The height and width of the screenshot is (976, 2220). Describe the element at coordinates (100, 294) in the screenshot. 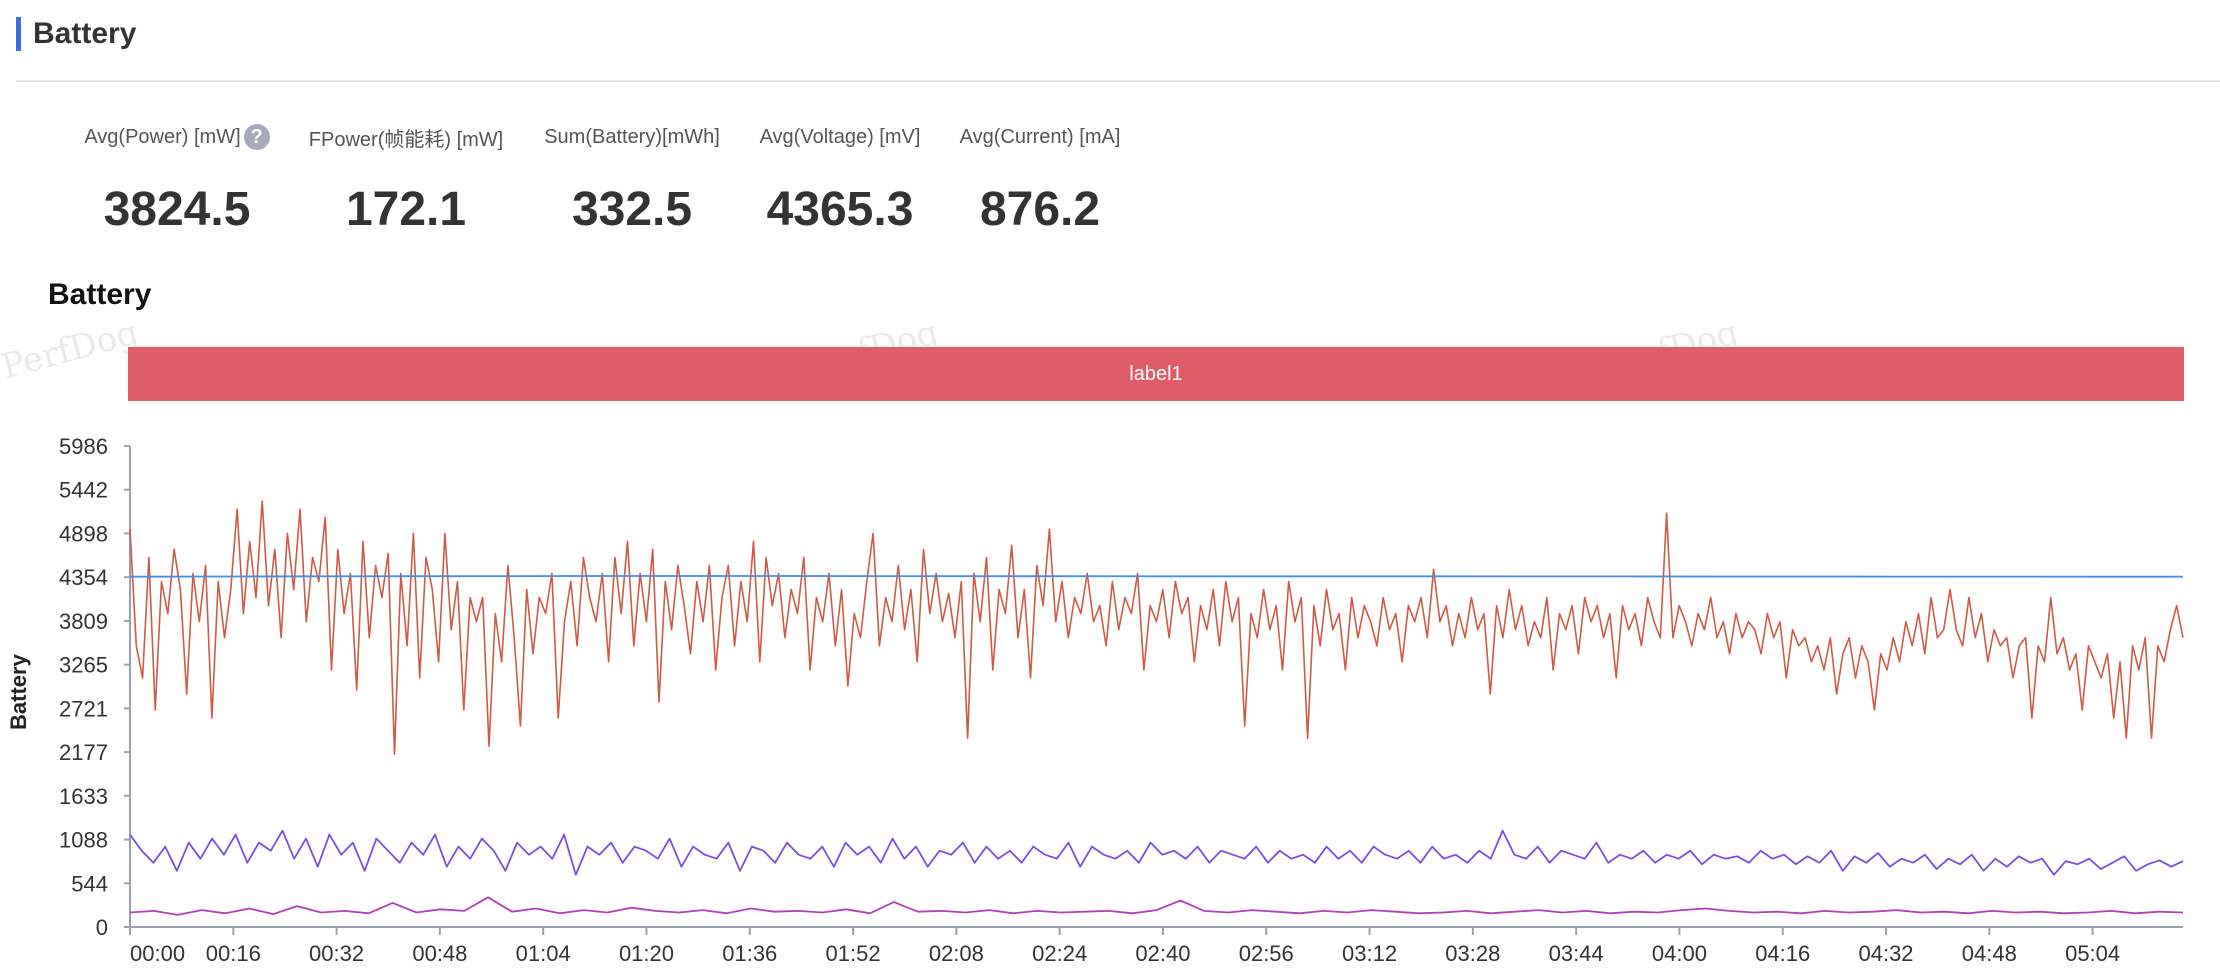

I see `chart-title: Battery` at that location.